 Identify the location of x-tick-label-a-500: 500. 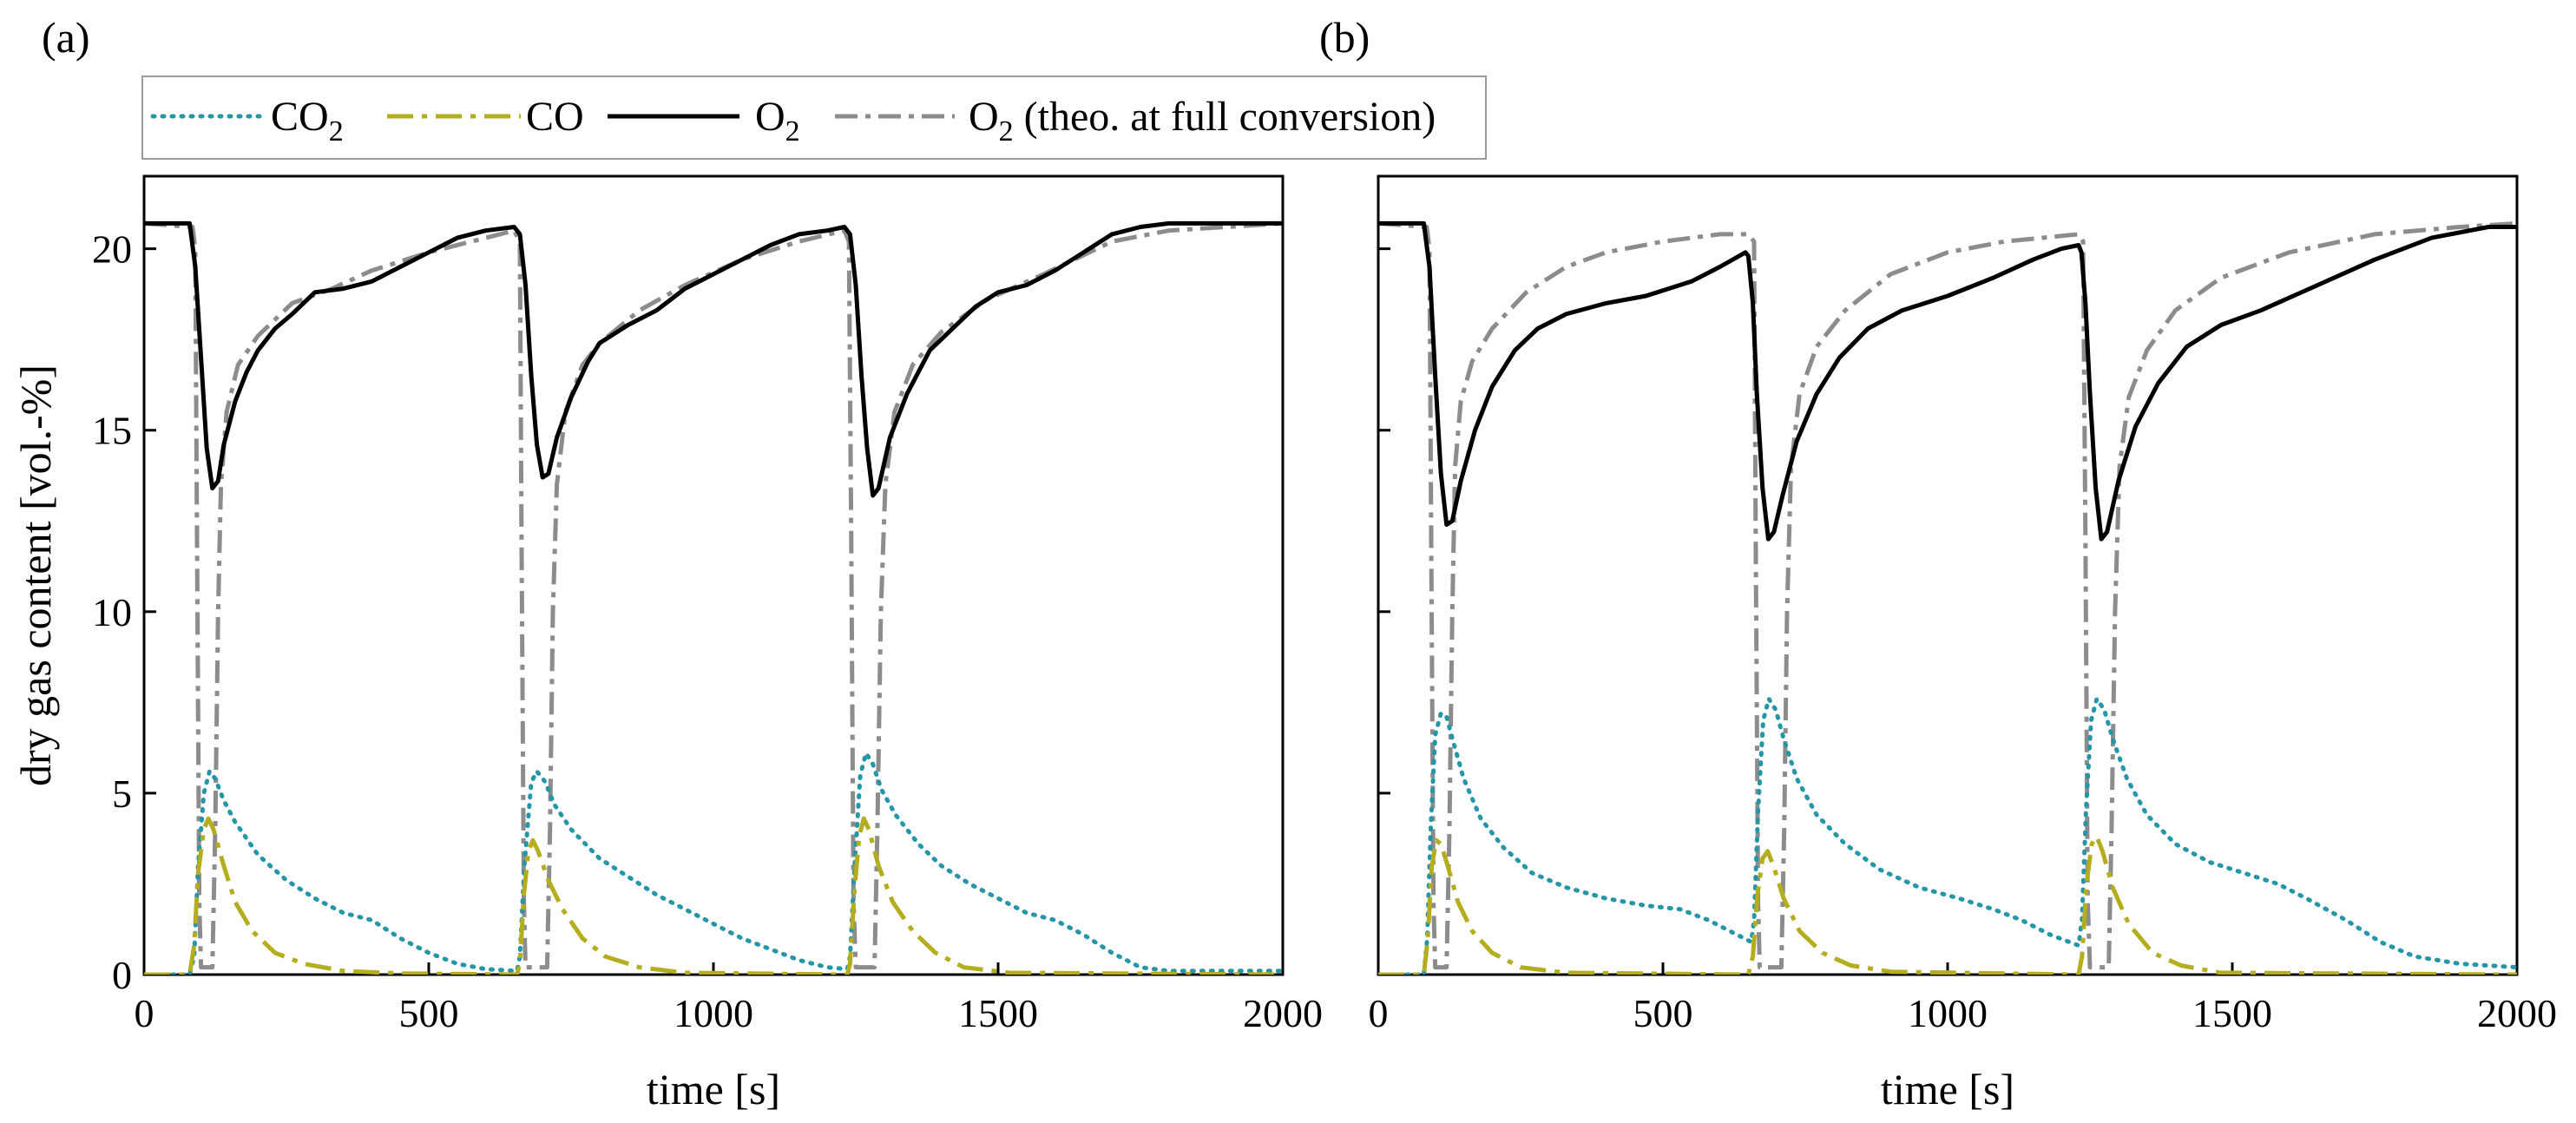
(429, 1013).